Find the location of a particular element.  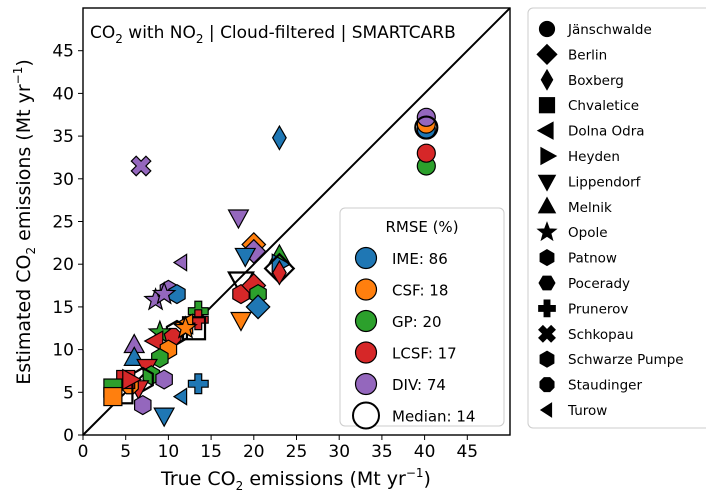

plant-legend-label: Jänschwalde is located at coordinates (609, 30).